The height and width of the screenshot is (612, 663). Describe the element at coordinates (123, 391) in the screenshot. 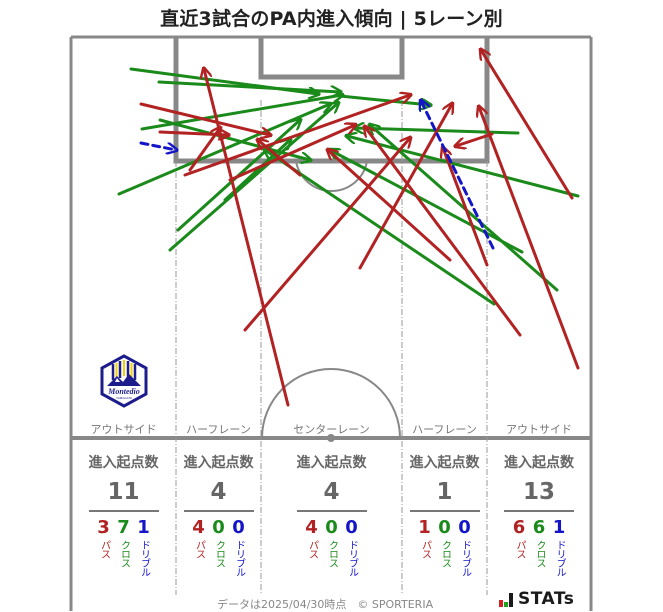

I see `svg-text: Montedio` at that location.